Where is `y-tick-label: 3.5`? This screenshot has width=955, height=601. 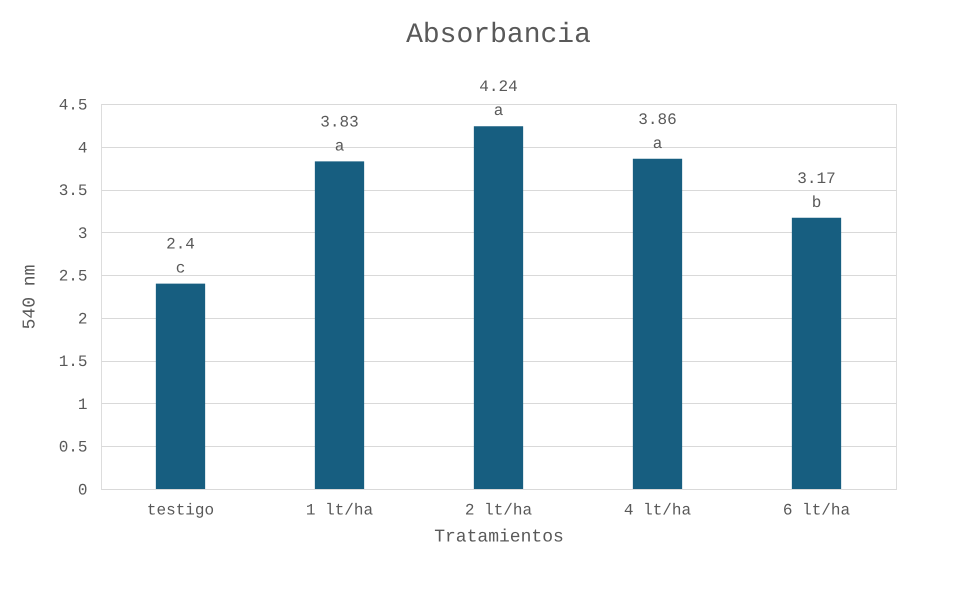 y-tick-label: 3.5 is located at coordinates (73, 191).